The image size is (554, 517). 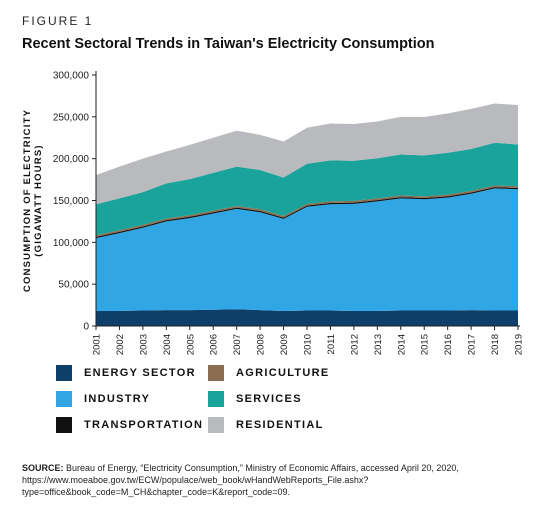 I want to click on x-tick-label: 2017, so click(x=472, y=344).